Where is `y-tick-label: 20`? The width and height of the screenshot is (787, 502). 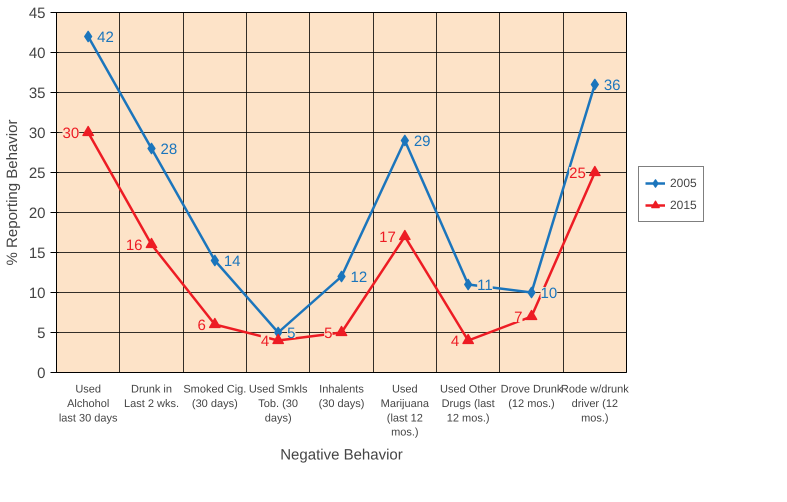 y-tick-label: 20 is located at coordinates (37, 213).